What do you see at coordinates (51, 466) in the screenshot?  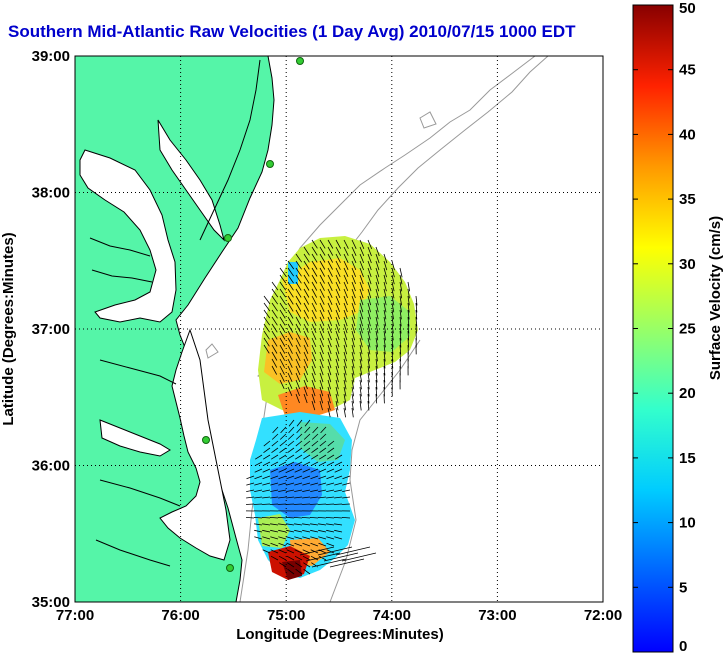 I see `y-tick-label: 36:00` at bounding box center [51, 466].